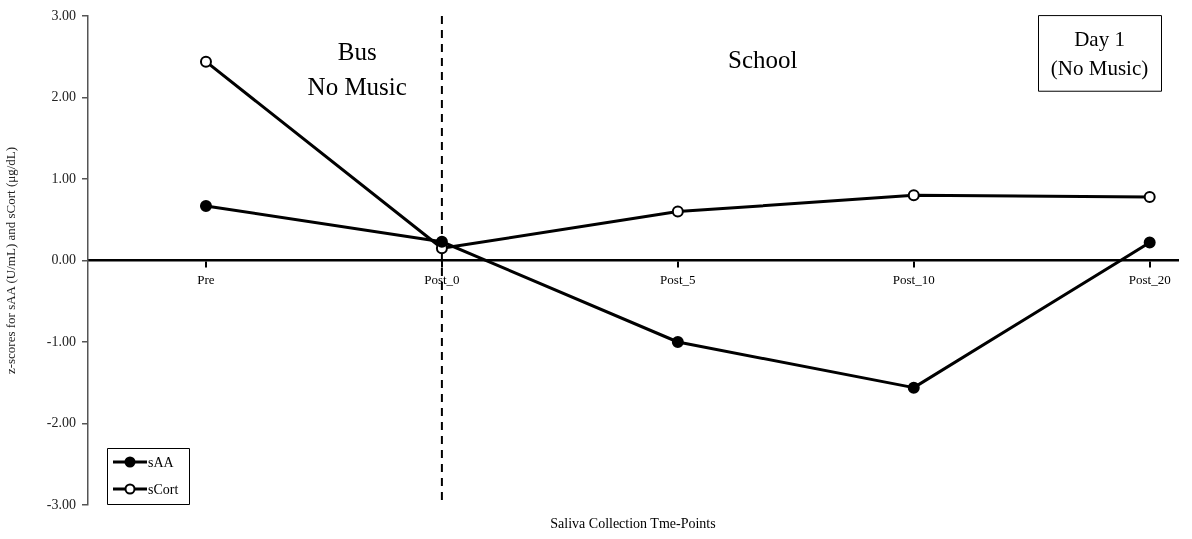  Describe the element at coordinates (762, 59) in the screenshot. I see `annotation: School` at that location.